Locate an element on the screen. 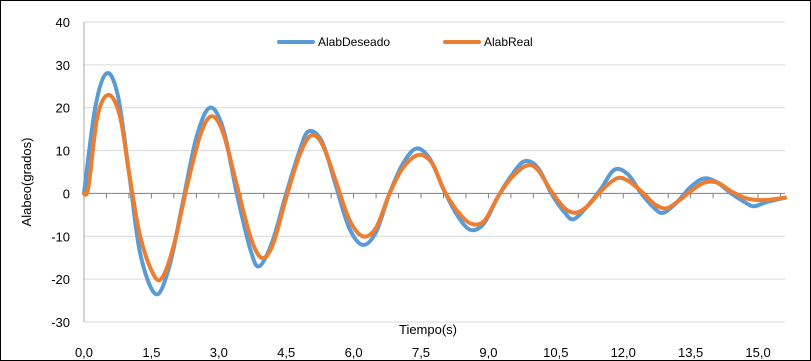  legend: AlabDeseado AlabReal is located at coordinates (405, 42).